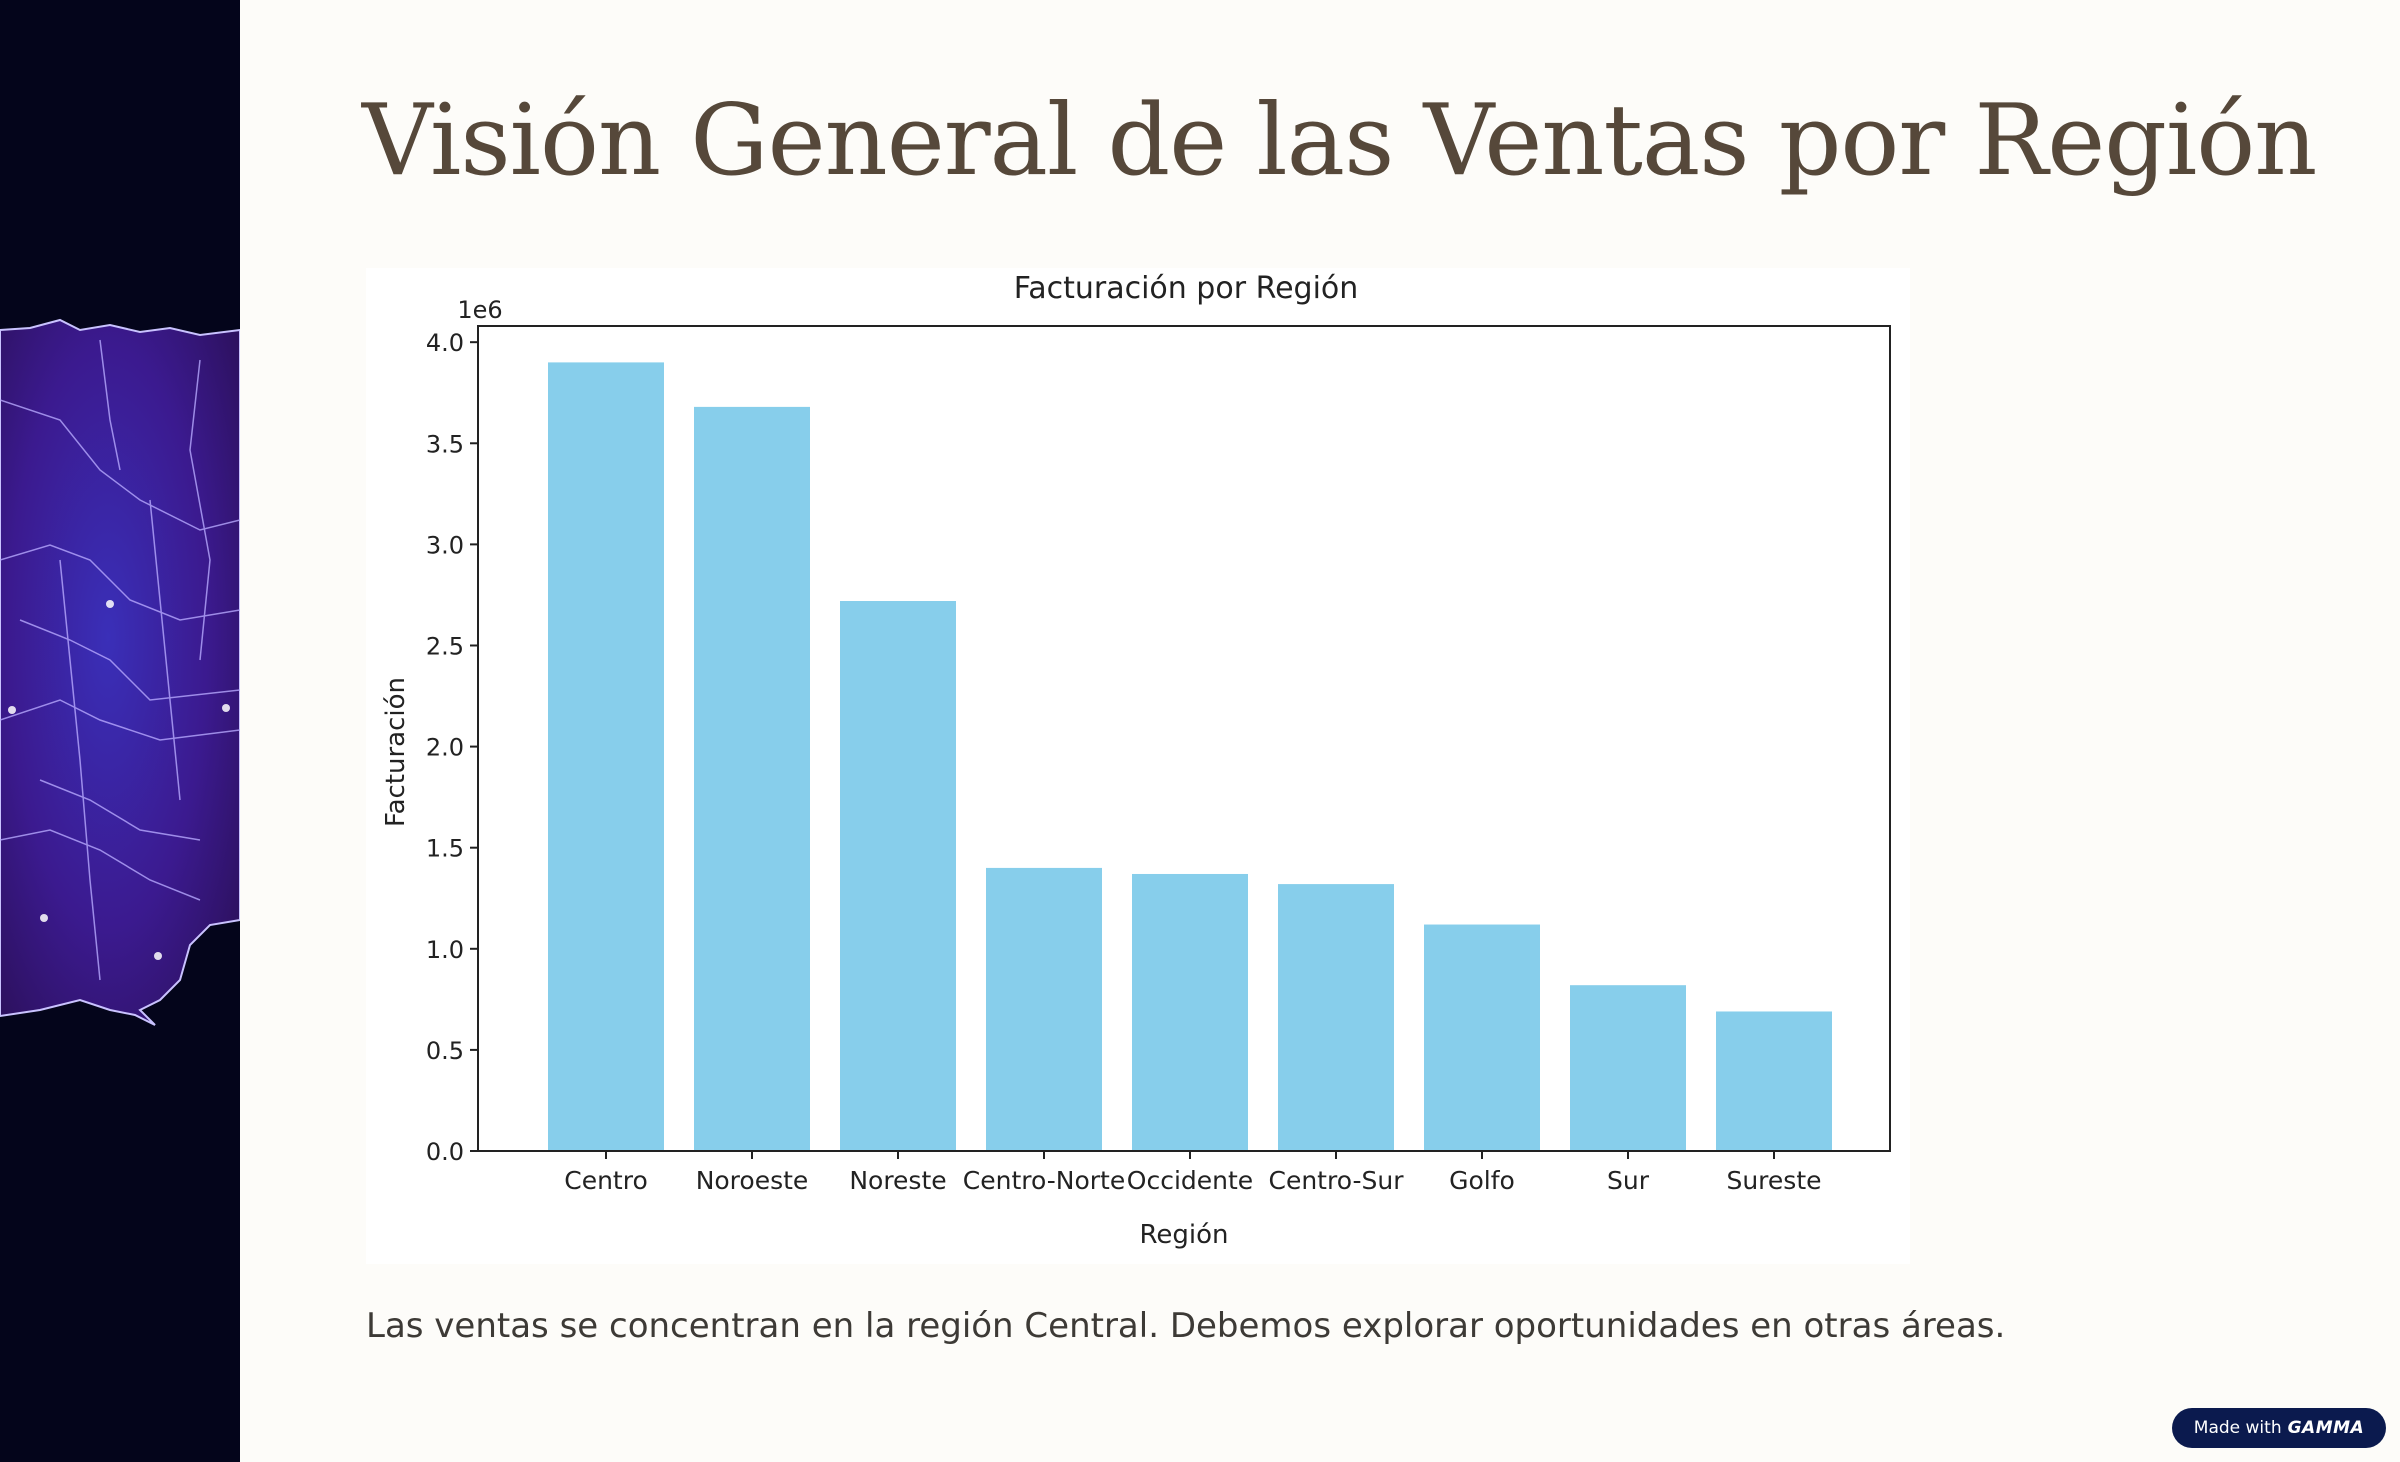  Describe the element at coordinates (445, 646) in the screenshot. I see `y-tick-label: 2.5` at that location.